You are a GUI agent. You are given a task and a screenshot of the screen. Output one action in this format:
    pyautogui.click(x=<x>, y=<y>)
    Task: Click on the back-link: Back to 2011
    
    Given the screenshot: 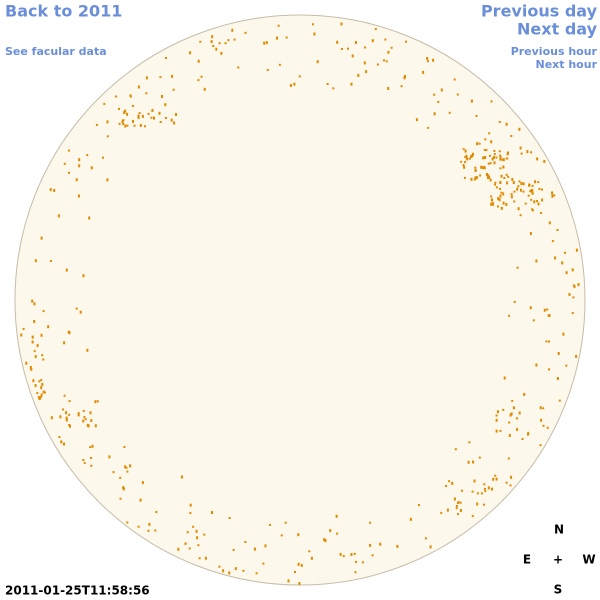 What is the action you would take?
    pyautogui.click(x=63, y=11)
    